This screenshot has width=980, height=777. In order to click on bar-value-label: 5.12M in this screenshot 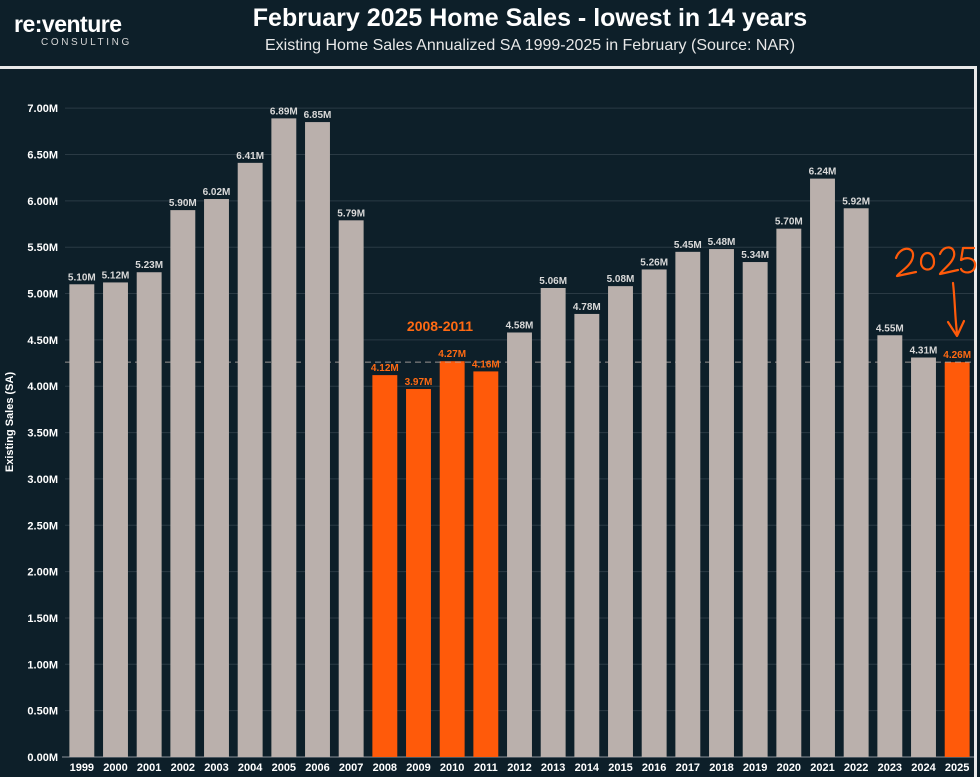, I will do `click(116, 275)`.